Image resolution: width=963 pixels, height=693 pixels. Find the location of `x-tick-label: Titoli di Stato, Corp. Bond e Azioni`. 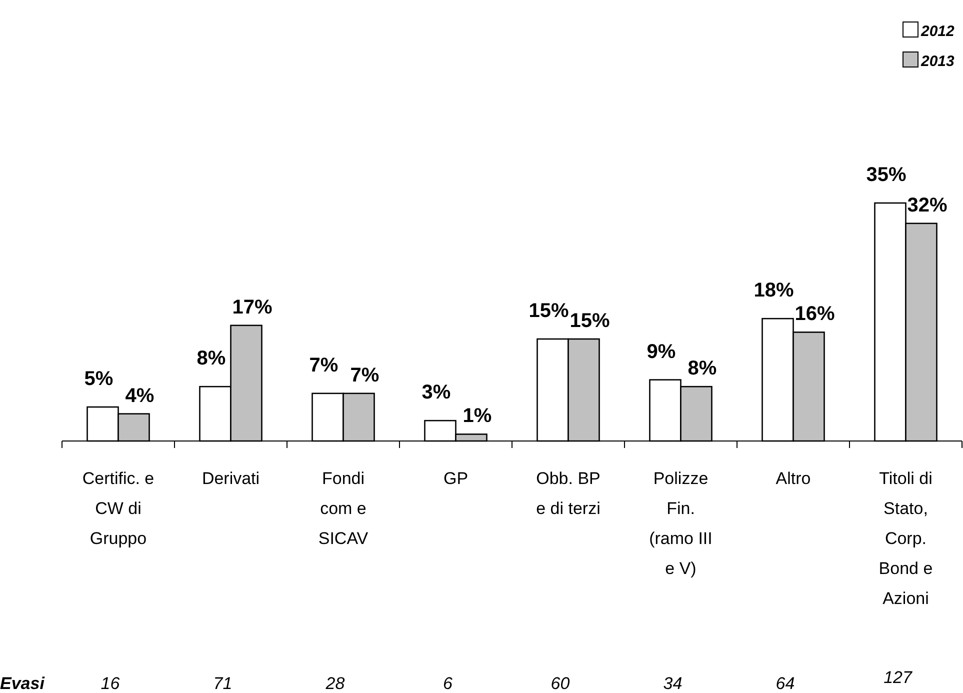

x-tick-label: Titoli di Stato, Corp. Bond e Azioni is located at coordinates (905, 538).